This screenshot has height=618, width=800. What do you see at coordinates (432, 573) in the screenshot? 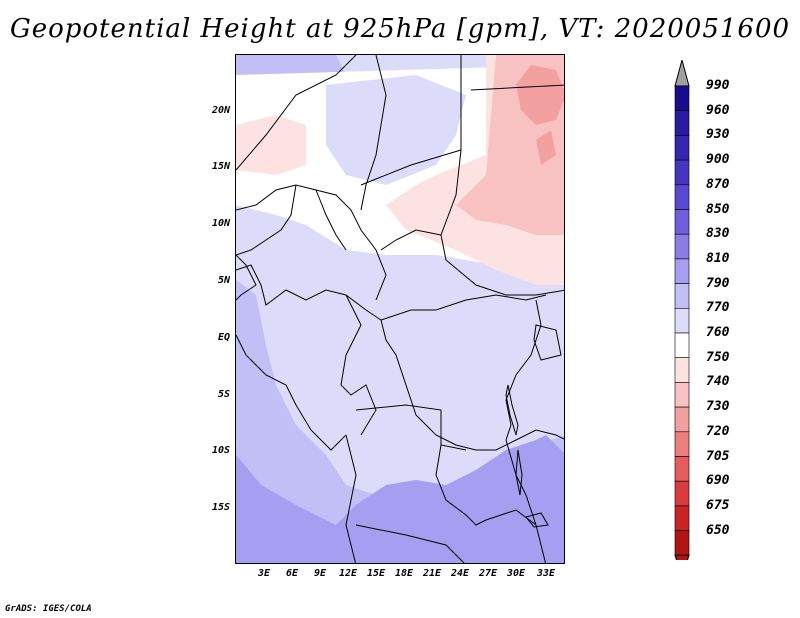
I see `x-tick: 21E` at bounding box center [432, 573].